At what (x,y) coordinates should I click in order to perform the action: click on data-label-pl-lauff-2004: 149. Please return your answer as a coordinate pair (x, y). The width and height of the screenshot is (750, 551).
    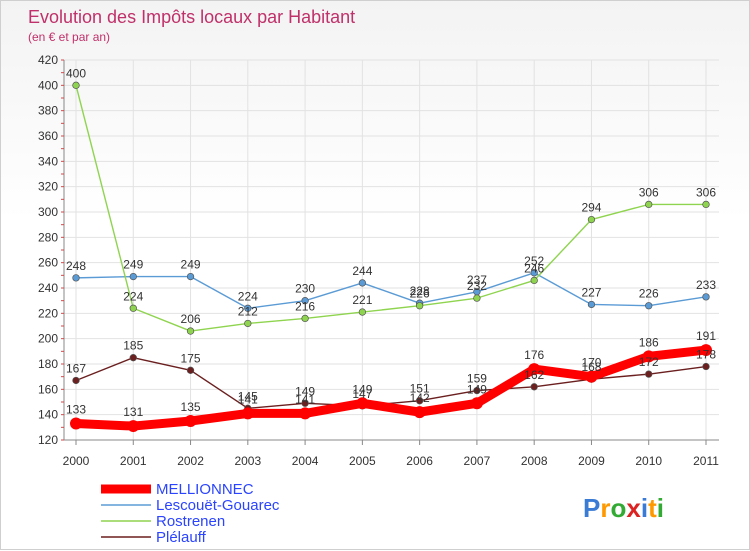
    Looking at the image, I should click on (305, 391).